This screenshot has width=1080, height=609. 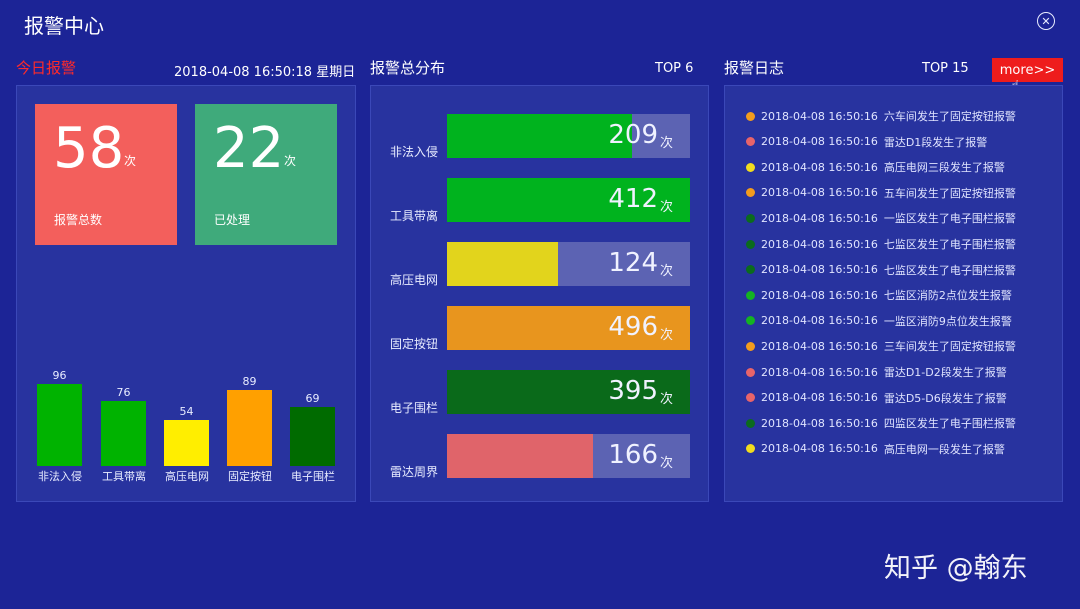 I want to click on distribution-value: 412, so click(x=633, y=199).